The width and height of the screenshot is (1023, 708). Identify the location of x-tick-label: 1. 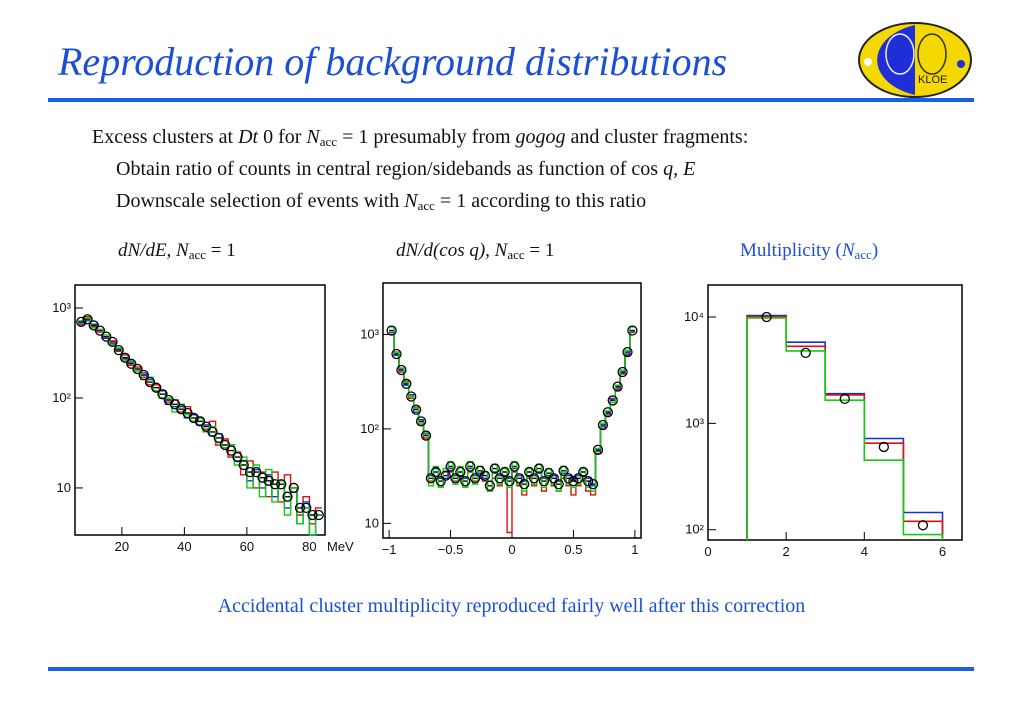
(634, 549).